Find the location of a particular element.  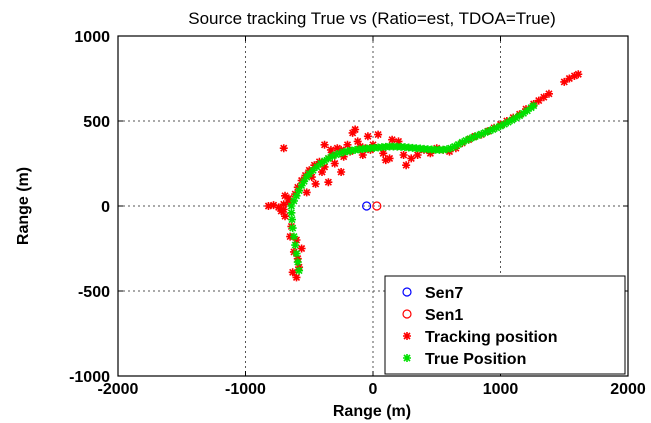

legend-label-true-position: True Position is located at coordinates (475, 359).